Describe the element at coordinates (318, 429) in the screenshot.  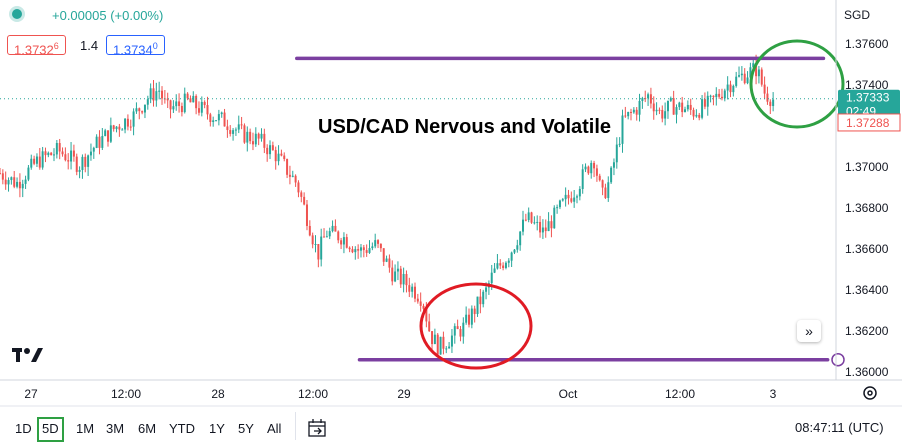
I see `date-range-icon` at that location.